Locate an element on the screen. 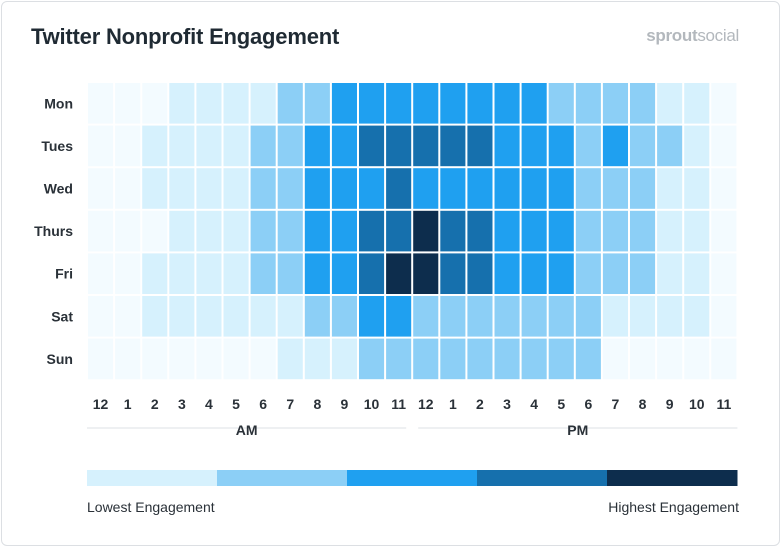 This screenshot has height=547, width=781. column-label: 2 is located at coordinates (155, 404).